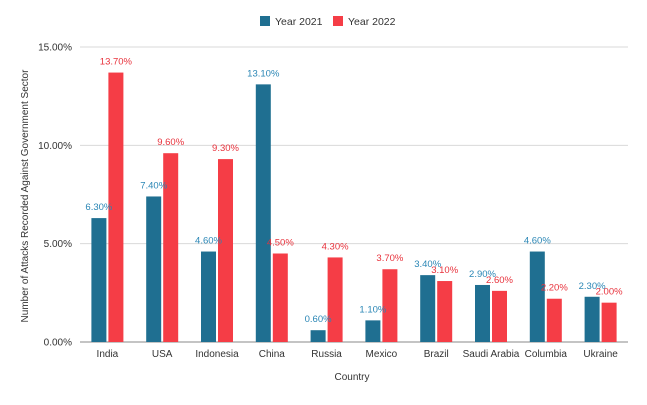  What do you see at coordinates (225, 148) in the screenshot?
I see `data-label-year-2022-indonesia: 9.30%` at bounding box center [225, 148].